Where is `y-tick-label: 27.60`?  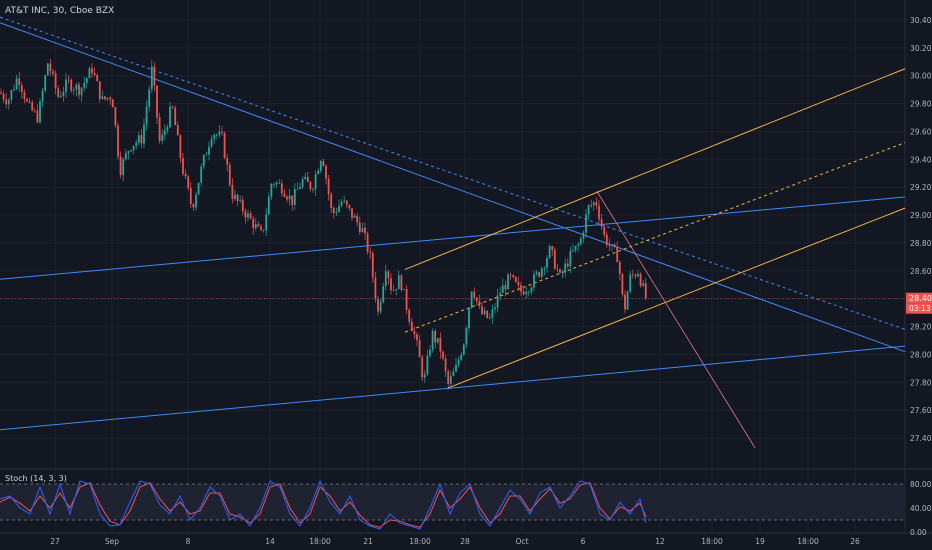 y-tick-label: 27.60 is located at coordinates (921, 410).